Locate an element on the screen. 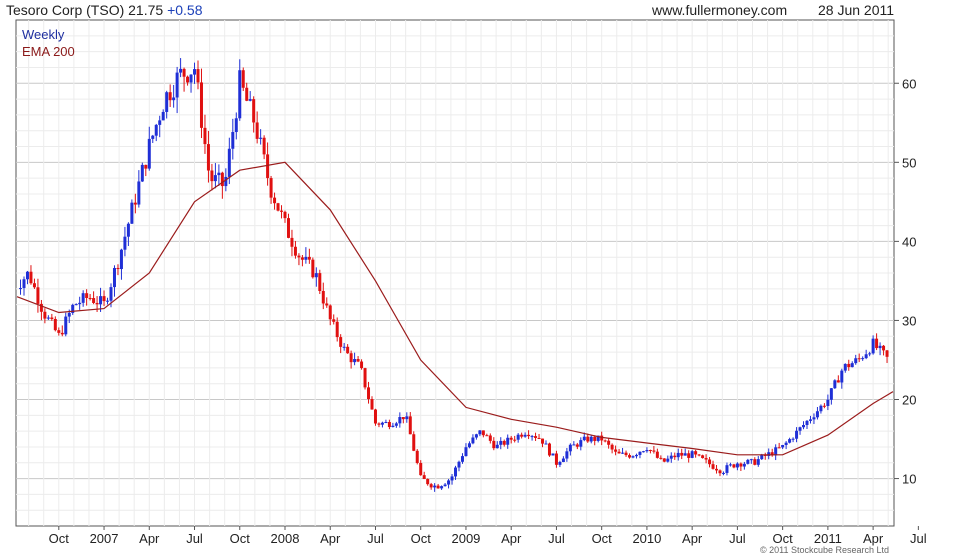 The height and width of the screenshot is (560, 980). y-axis: 10 20 30 40 50 60 is located at coordinates (905, 281).